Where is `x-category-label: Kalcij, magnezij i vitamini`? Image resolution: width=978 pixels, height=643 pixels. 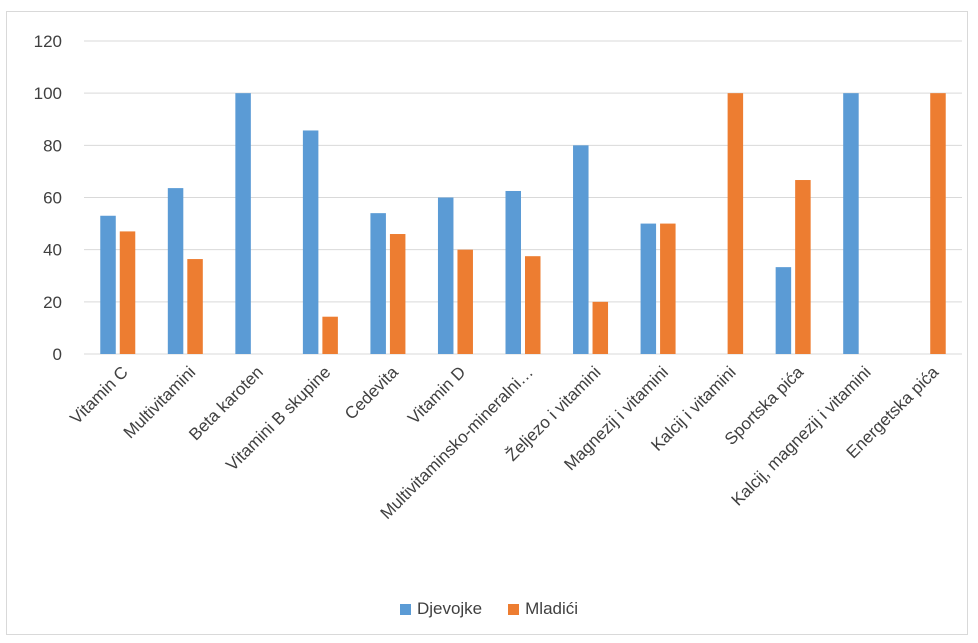
x-category-label: Kalcij, magnezij i vitamini is located at coordinates (801, 436).